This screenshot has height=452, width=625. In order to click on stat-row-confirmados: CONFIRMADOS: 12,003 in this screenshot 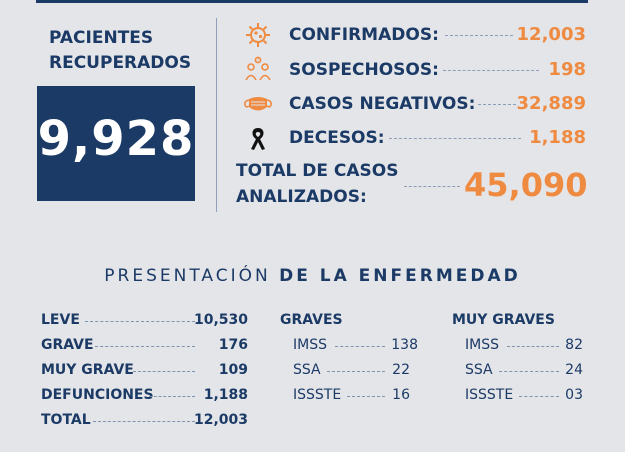, I will do `click(413, 35)`.